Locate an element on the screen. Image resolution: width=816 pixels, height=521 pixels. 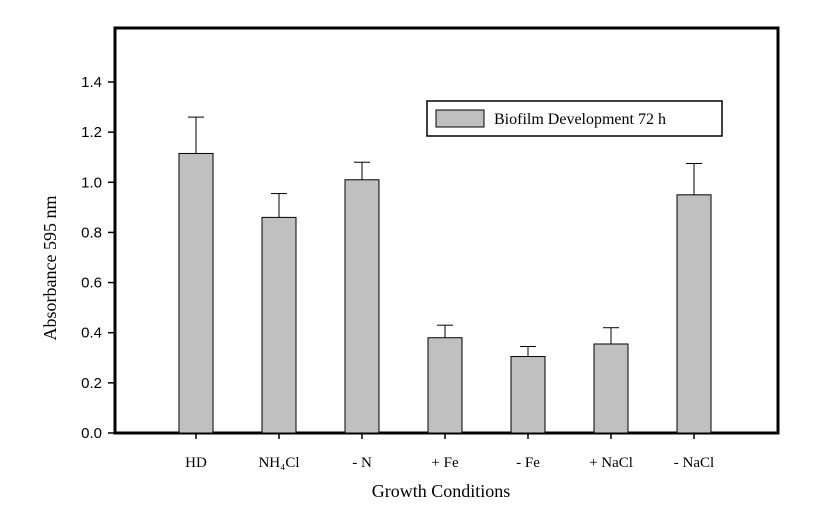
legend-label: Biofilm Development 72 h is located at coordinates (580, 119).